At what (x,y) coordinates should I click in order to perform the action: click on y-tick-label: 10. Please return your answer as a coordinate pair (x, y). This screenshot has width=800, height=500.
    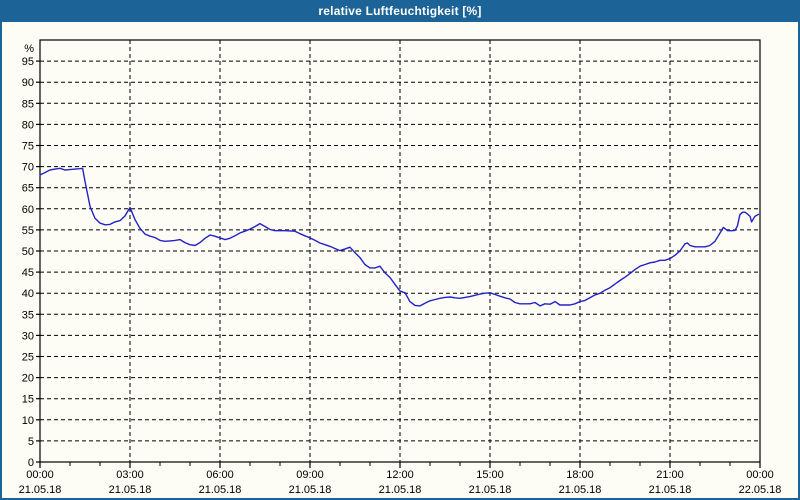
    Looking at the image, I should click on (28, 421).